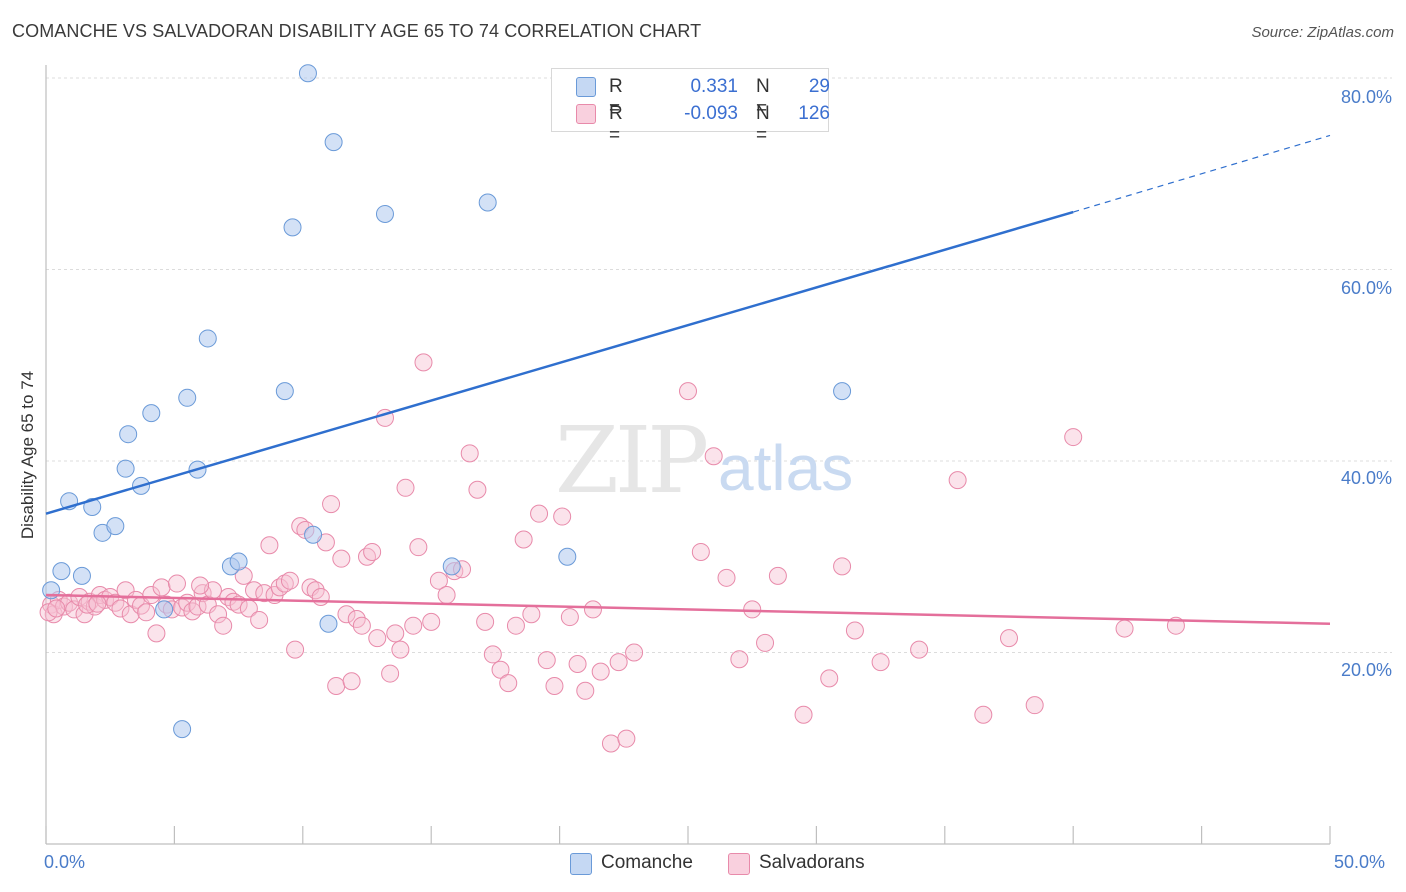 Image resolution: width=1406 pixels, height=892 pixels. Describe the element at coordinates (1366, 478) in the screenshot. I see `y-tick-label: 40.0%` at that location.